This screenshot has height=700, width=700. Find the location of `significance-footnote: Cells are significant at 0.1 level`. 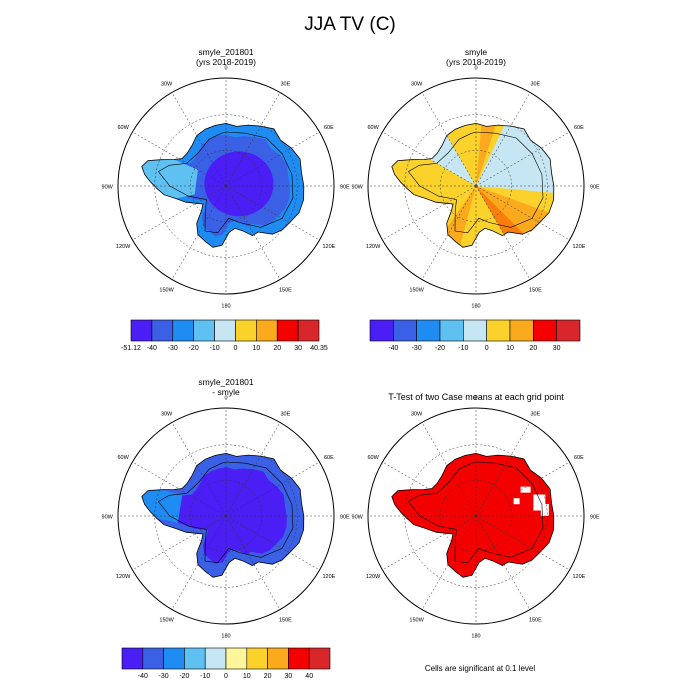

significance-footnote: Cells are significant at 0.1 level is located at coordinates (480, 668).